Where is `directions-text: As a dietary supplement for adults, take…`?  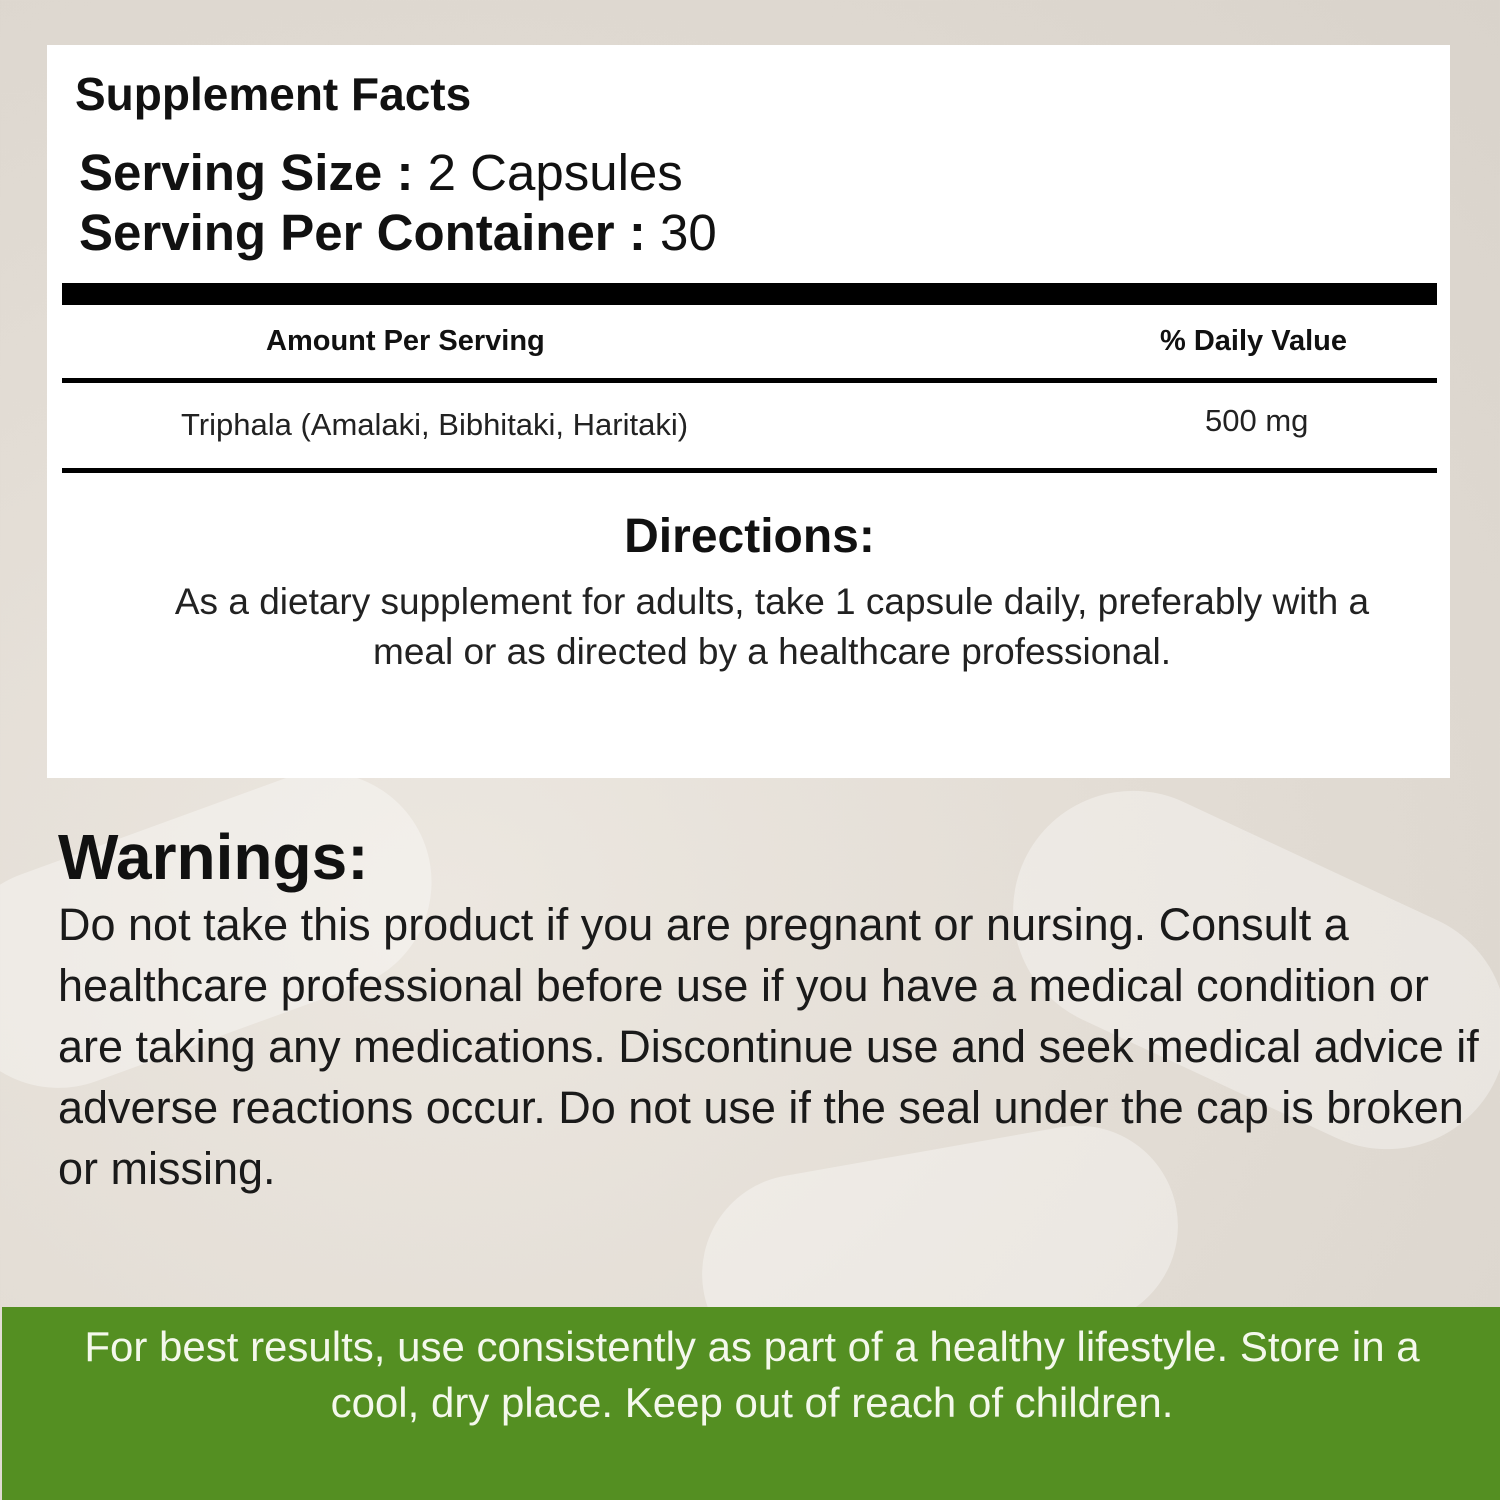
directions-text: As a dietary supplement for adults, take… is located at coordinates (772, 626).